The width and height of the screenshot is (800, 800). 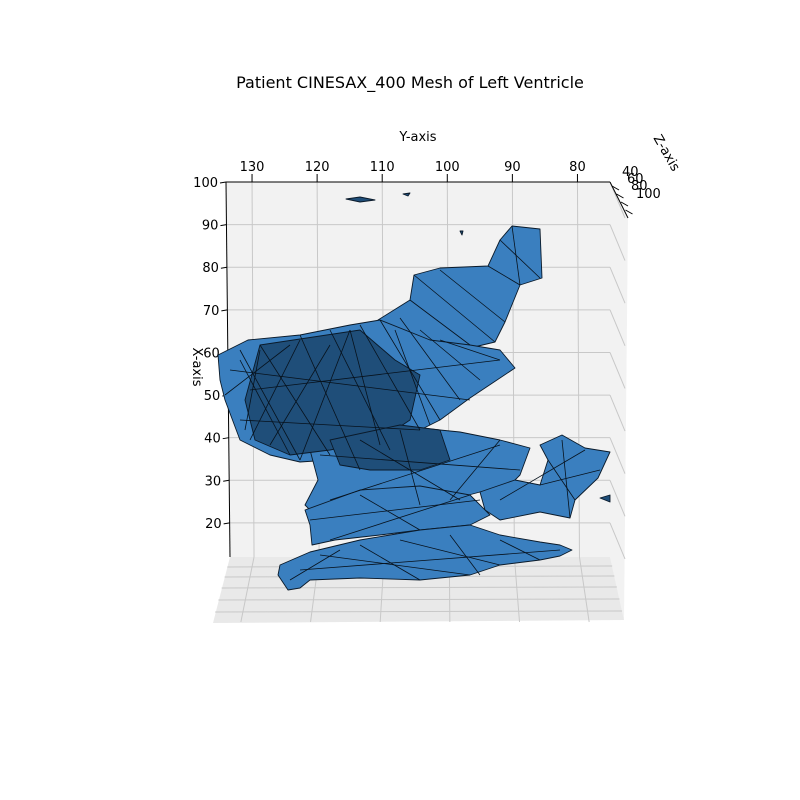 What do you see at coordinates (619, 200) in the screenshot?
I see `z-axis-line` at bounding box center [619, 200].